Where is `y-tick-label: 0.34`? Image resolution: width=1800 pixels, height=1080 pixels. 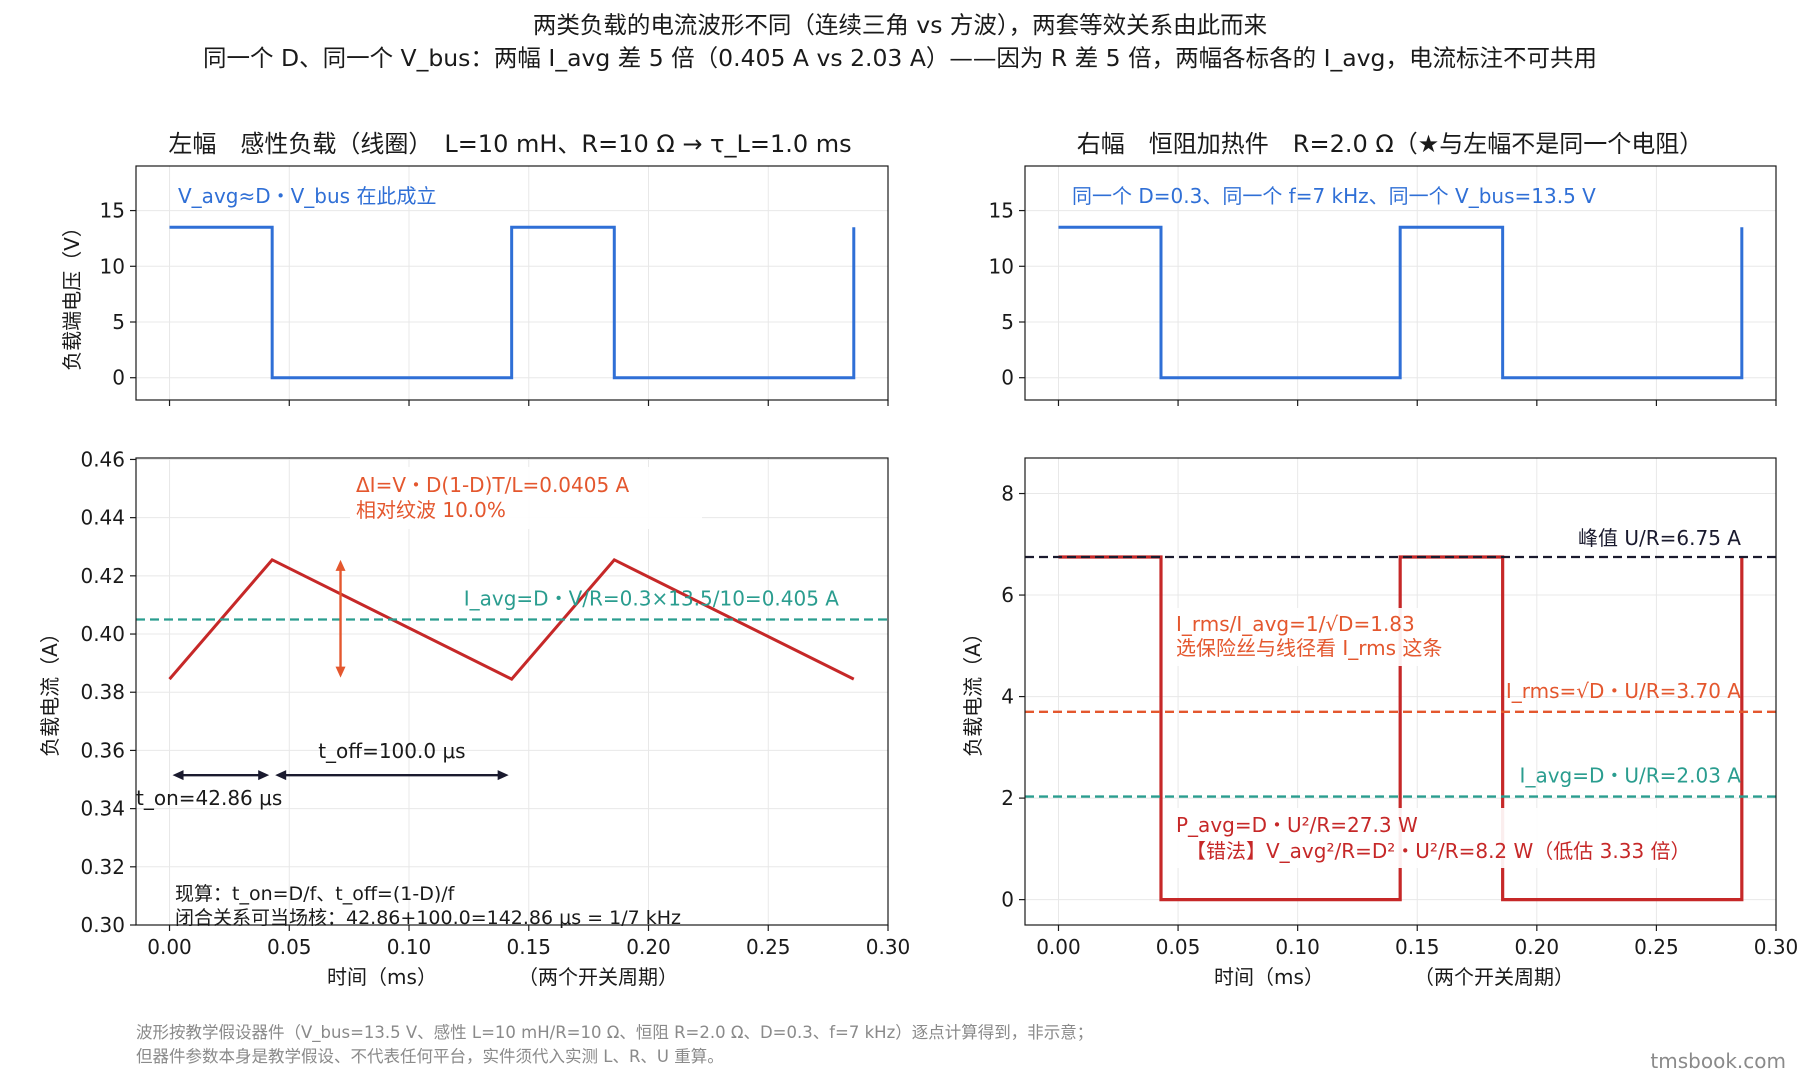
y-tick-label: 0.34 is located at coordinates (102, 809).